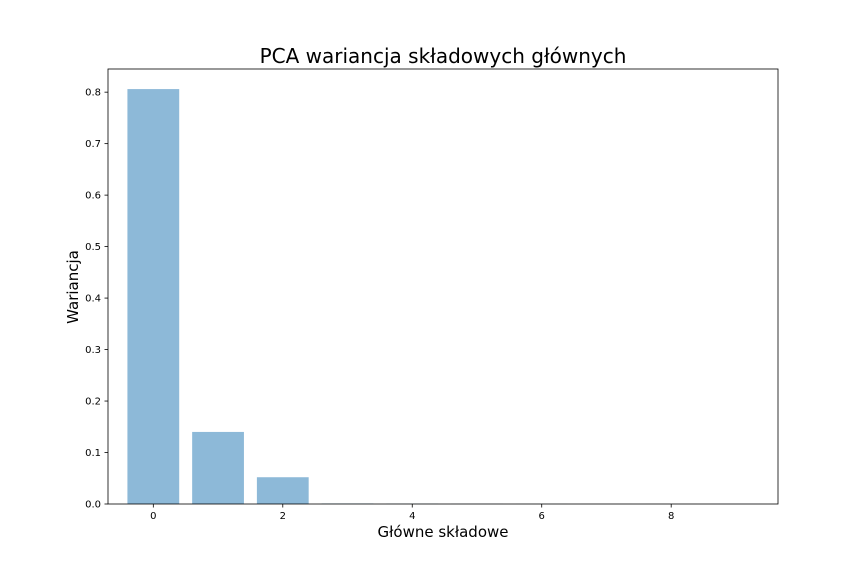 The height and width of the screenshot is (576, 864). What do you see at coordinates (93, 402) in the screenshot?
I see `y-tick-label: 0.2` at bounding box center [93, 402].